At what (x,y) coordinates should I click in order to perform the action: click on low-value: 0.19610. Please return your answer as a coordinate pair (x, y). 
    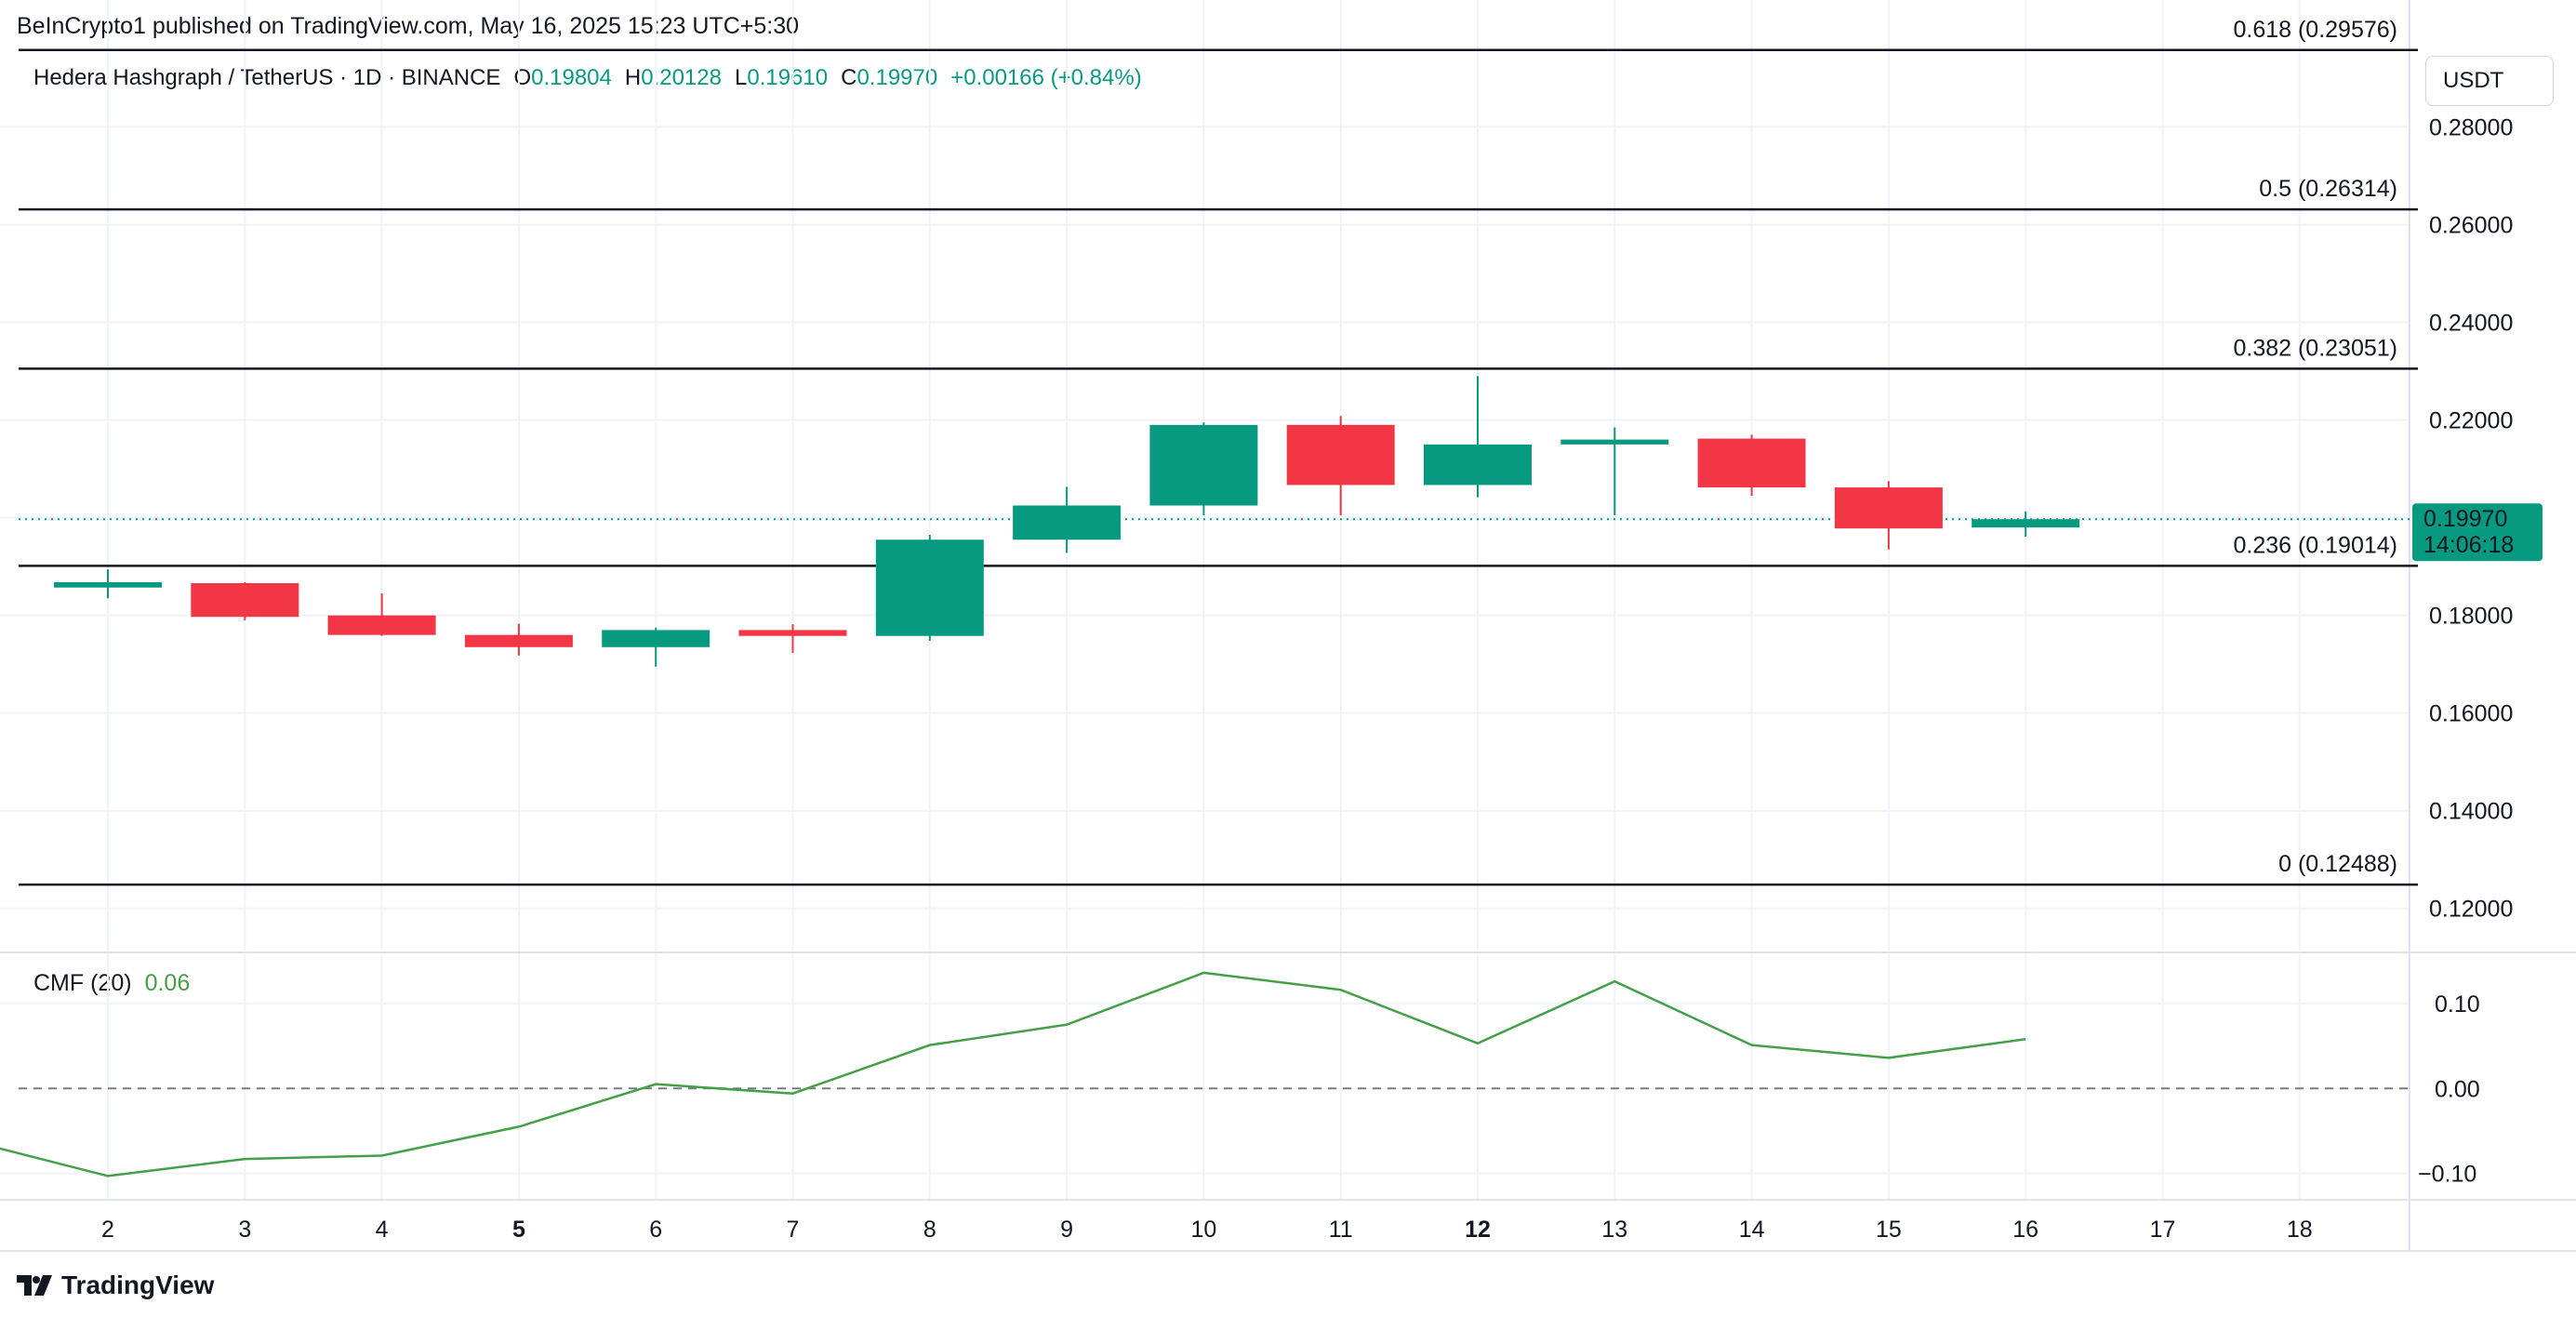
    Looking at the image, I should click on (788, 77).